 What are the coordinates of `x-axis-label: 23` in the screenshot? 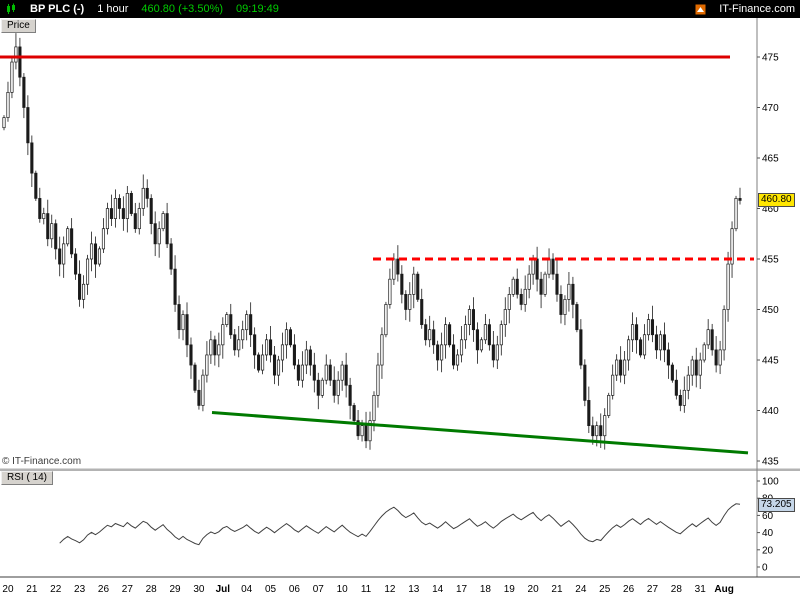 It's located at (80, 589).